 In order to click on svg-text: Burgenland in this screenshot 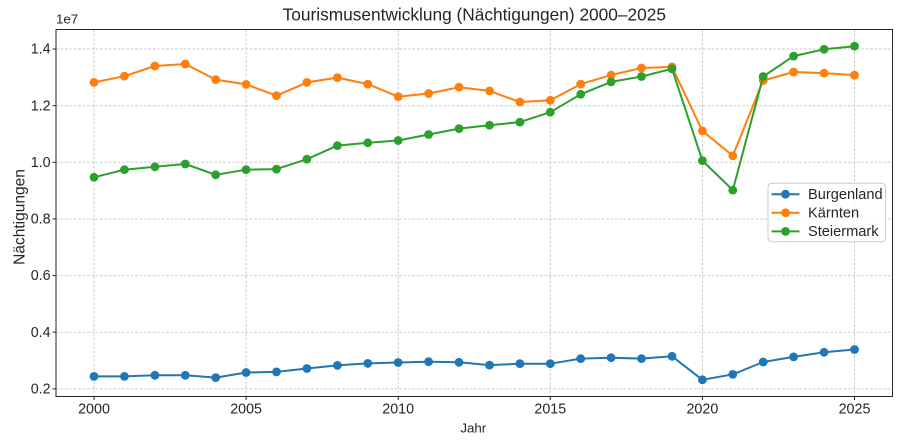, I will do `click(845, 195)`.